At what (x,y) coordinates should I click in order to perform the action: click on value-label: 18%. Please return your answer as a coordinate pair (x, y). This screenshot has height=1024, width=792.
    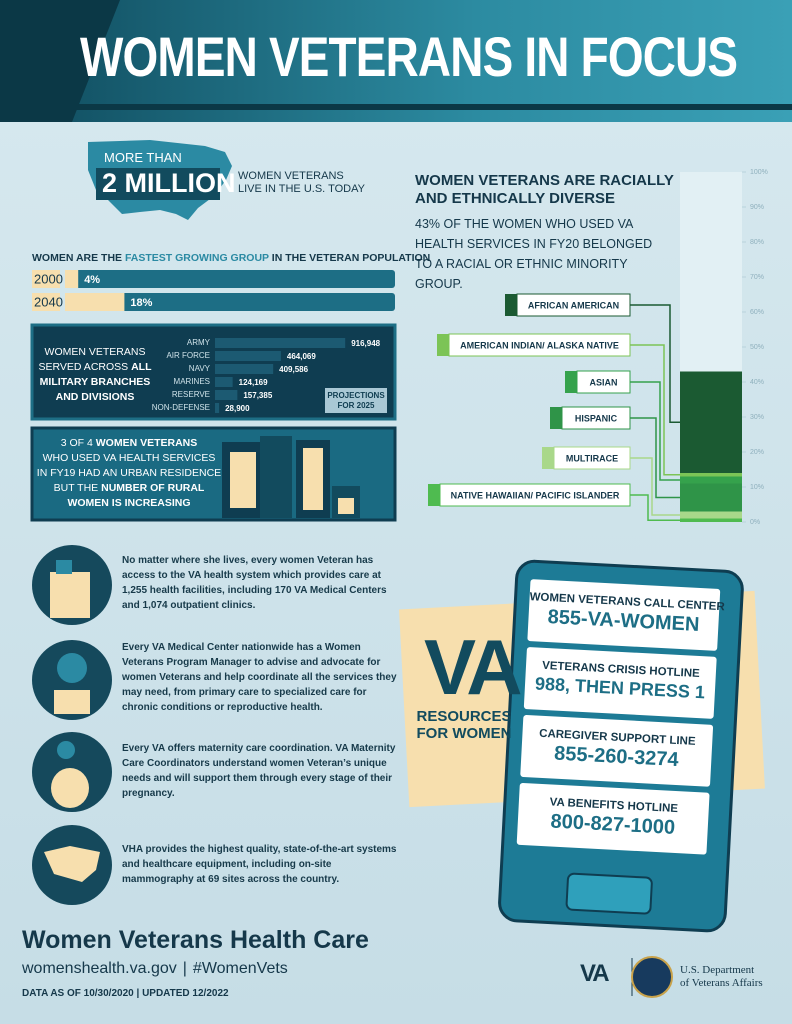
    Looking at the image, I should click on (141, 303).